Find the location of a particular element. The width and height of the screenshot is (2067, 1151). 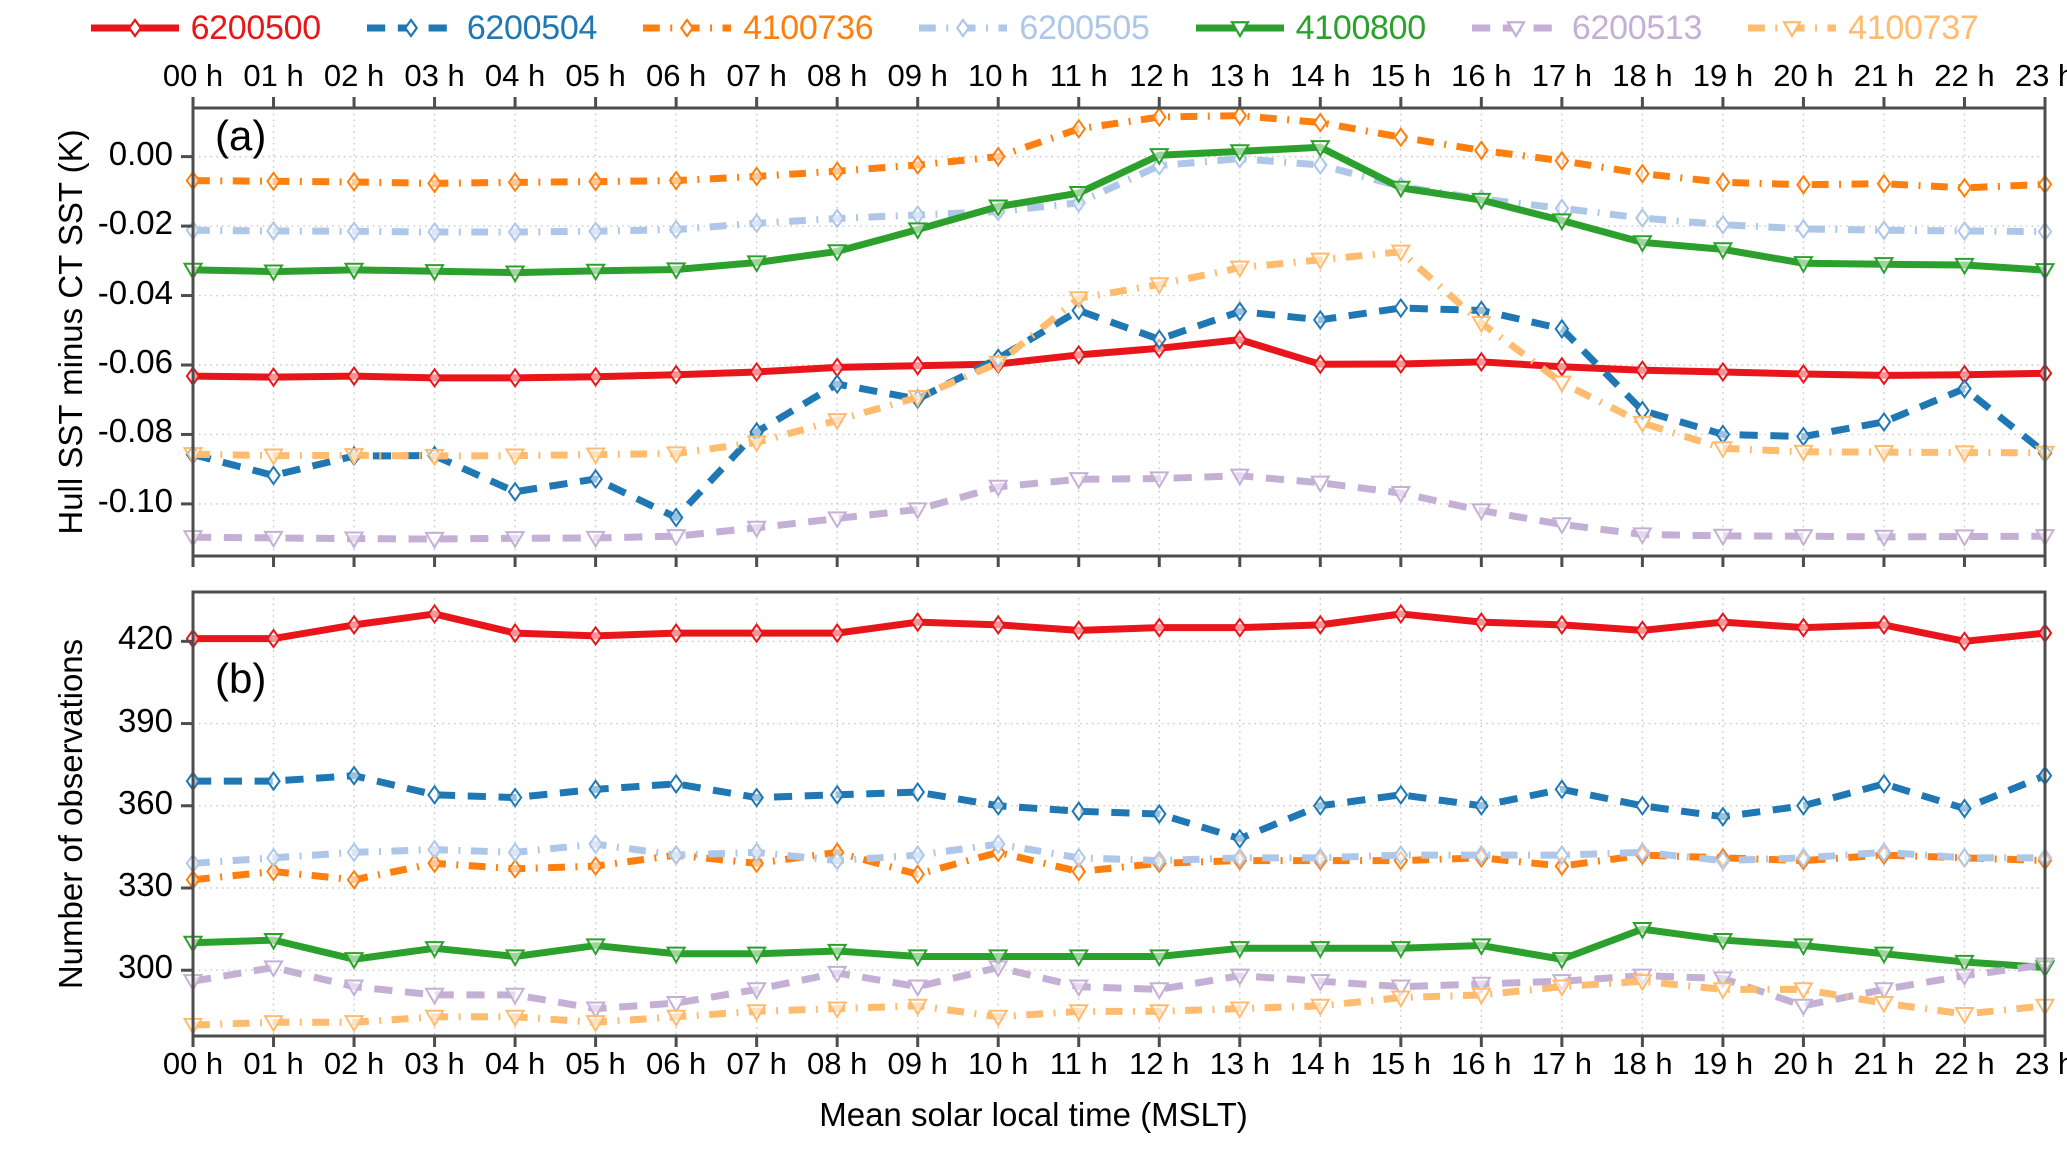

legend-item-4100800: 4100800 is located at coordinates (1310, 28).